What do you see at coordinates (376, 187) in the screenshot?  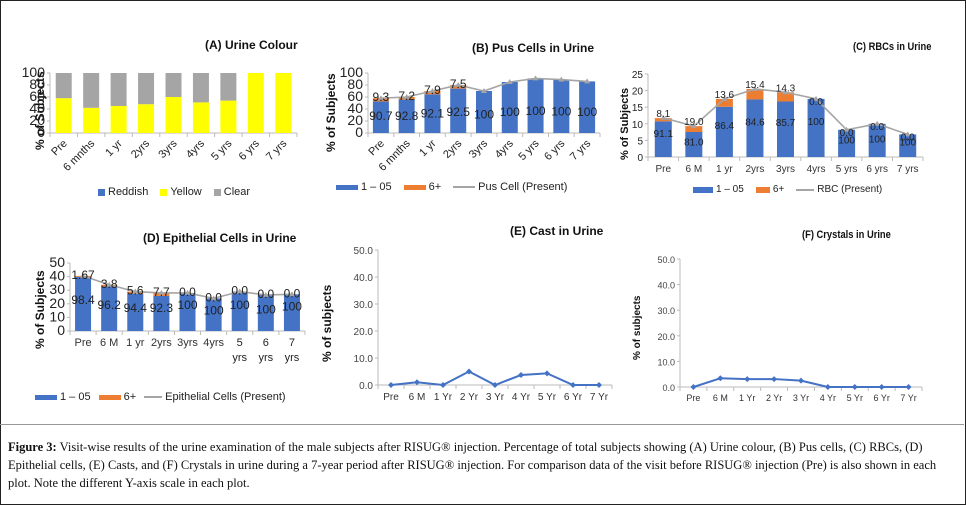 I see `legend-label: 1 – 05` at bounding box center [376, 187].